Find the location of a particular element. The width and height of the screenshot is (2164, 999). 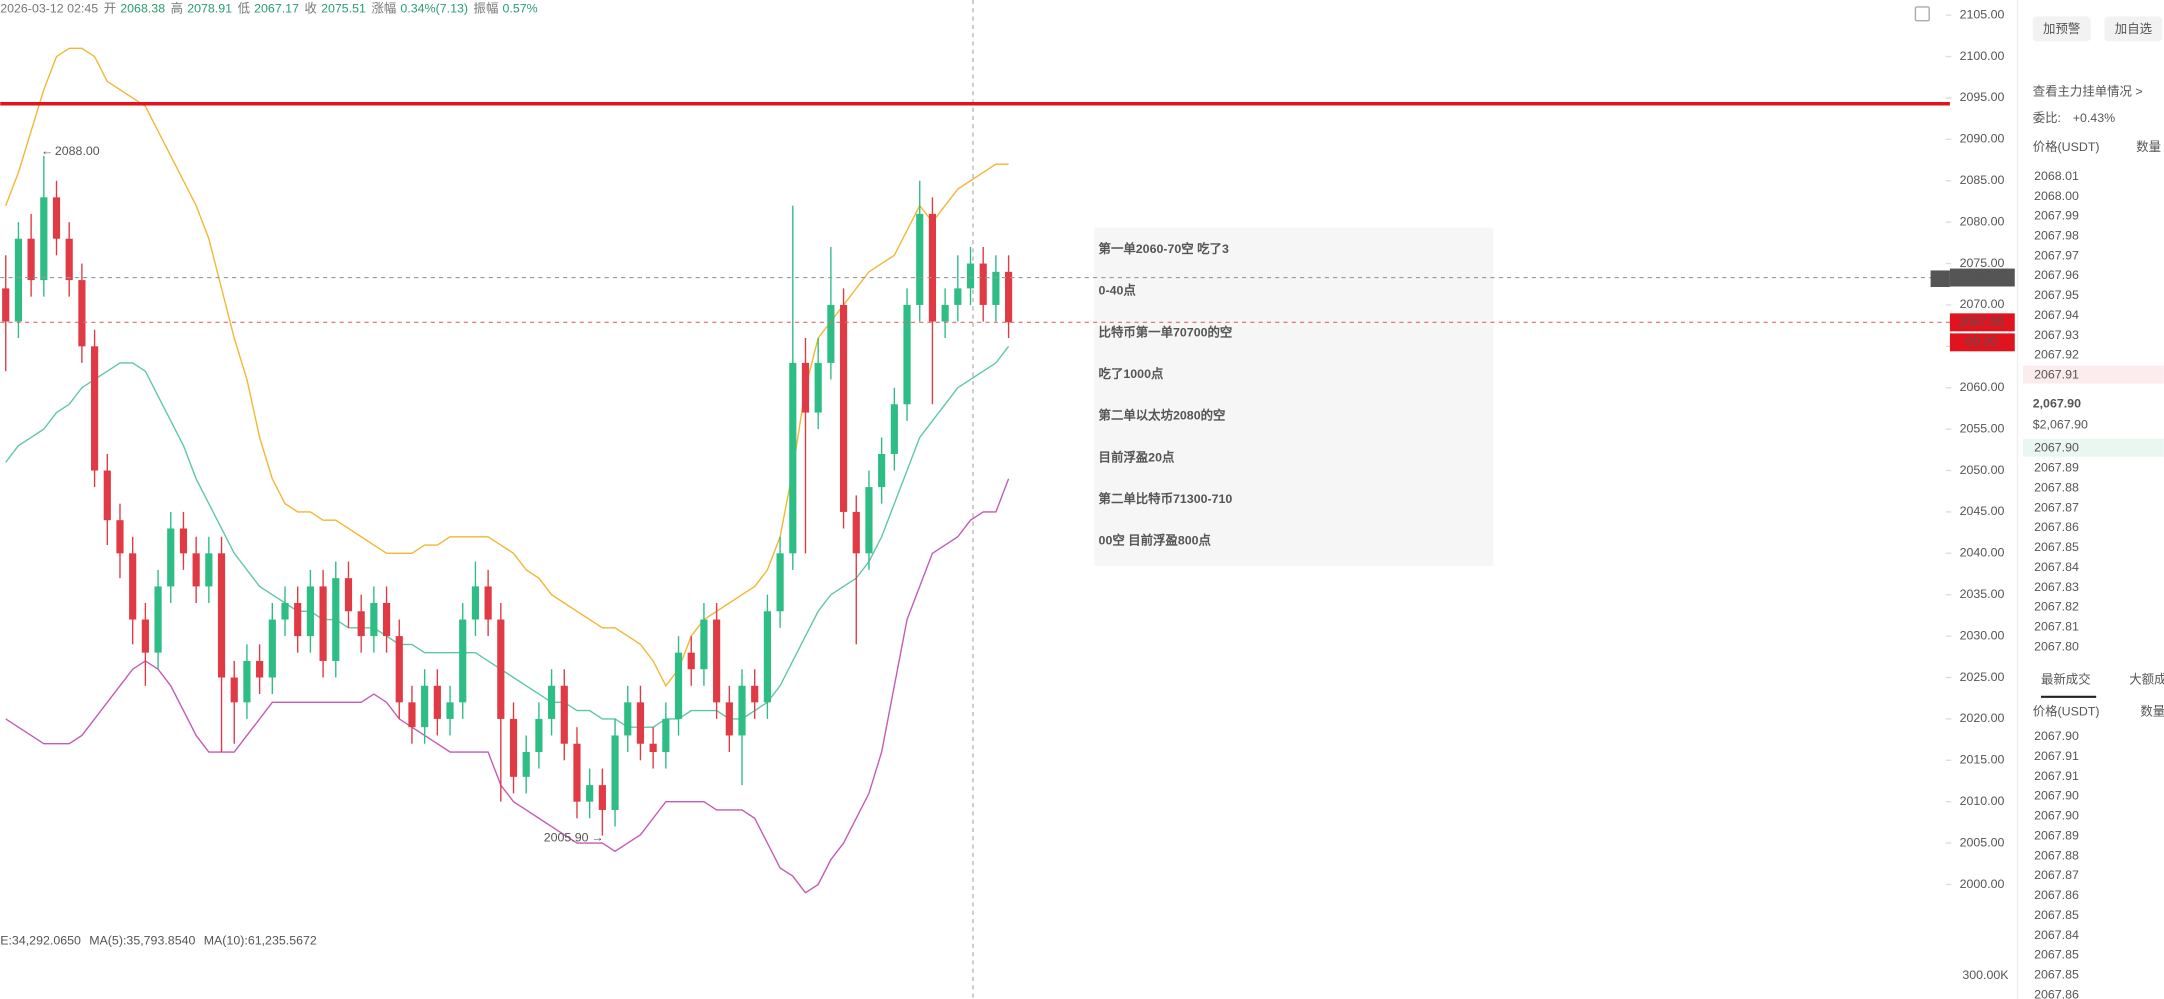

ask-price: 2067.98 is located at coordinates (2056, 236).